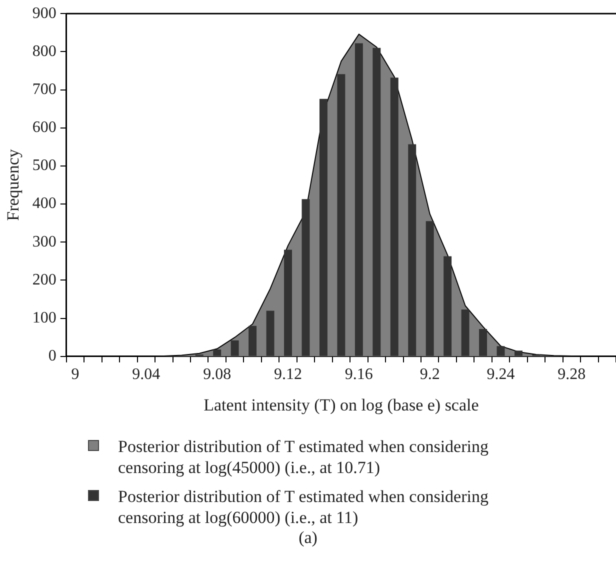  Describe the element at coordinates (430, 375) in the screenshot. I see `x-tick-label: 9.2` at that location.